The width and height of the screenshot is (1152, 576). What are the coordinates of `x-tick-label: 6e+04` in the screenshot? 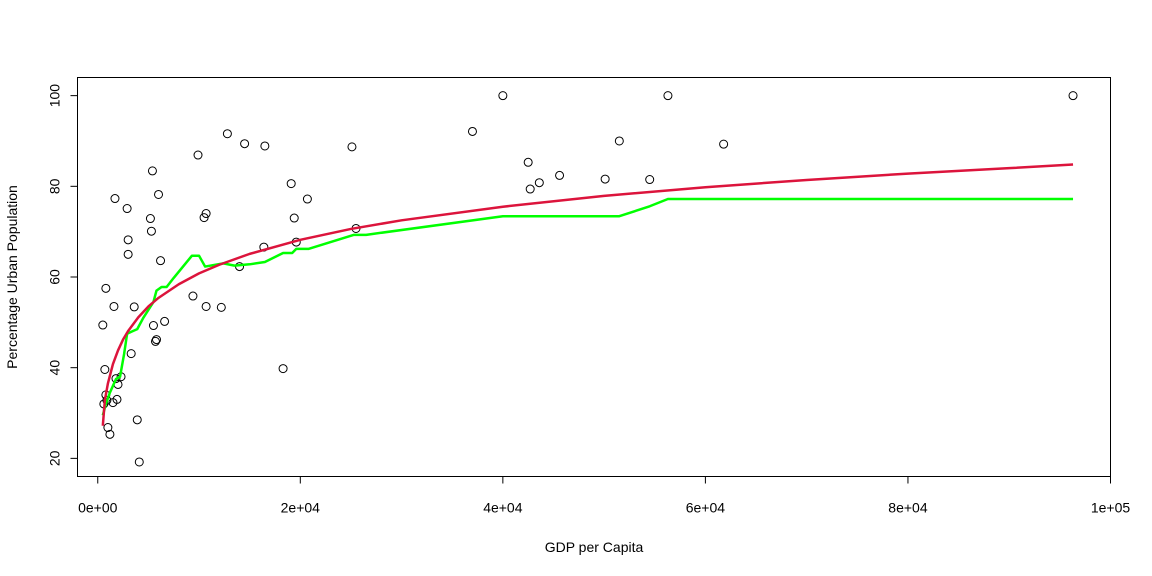 It's located at (706, 508).